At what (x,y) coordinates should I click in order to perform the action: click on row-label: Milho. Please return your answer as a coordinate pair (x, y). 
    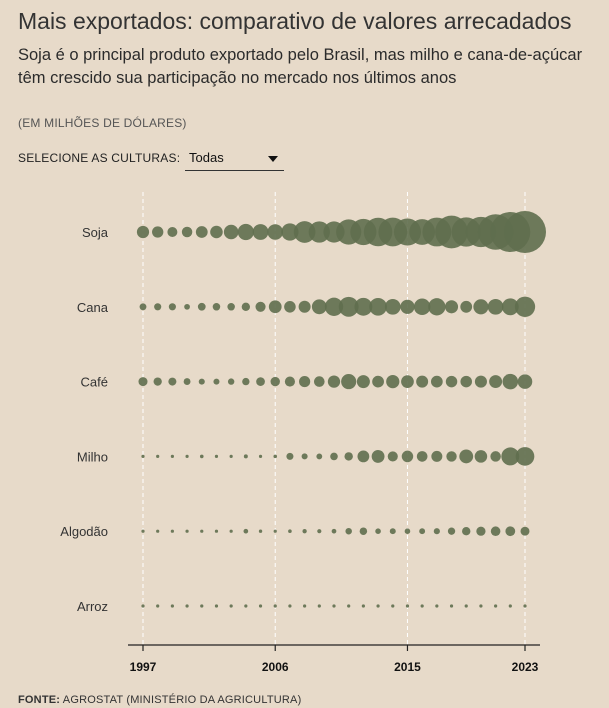
    Looking at the image, I should click on (92, 456).